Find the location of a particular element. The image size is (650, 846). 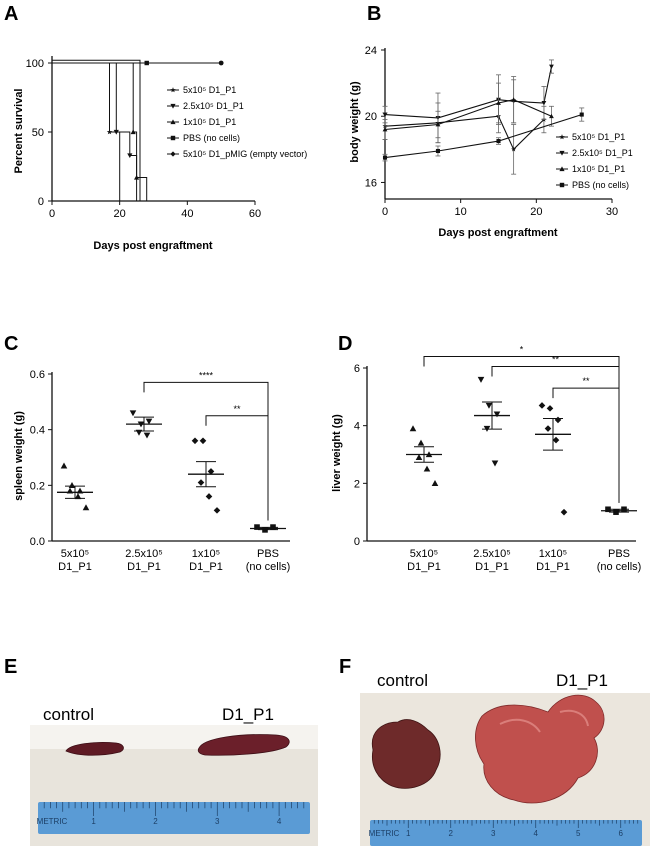

legend-label-b: 2.5x10⁵ D1_P1 is located at coordinates (602, 153).